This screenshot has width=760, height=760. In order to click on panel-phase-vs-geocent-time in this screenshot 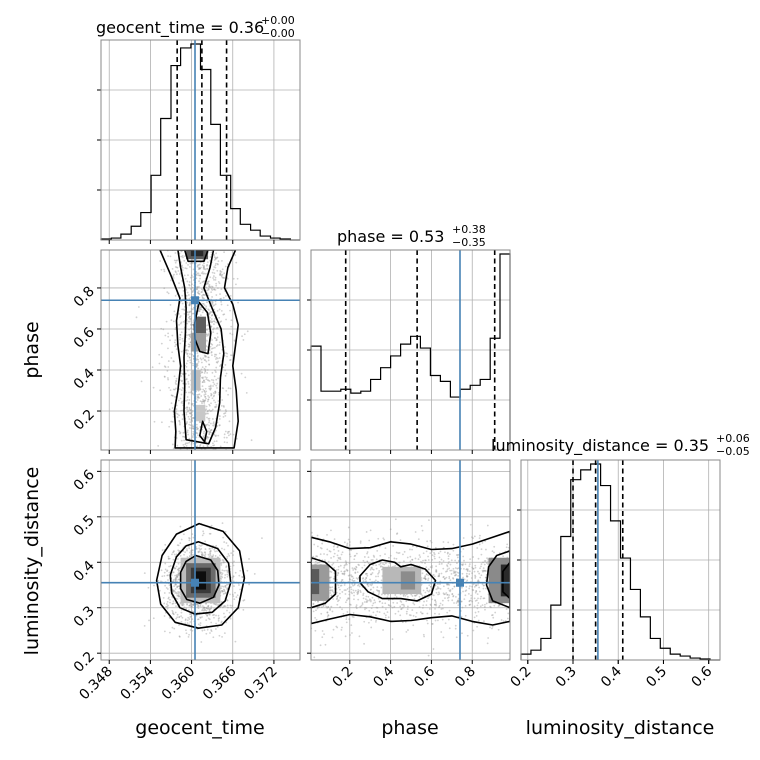, I will do `click(200, 350)`.